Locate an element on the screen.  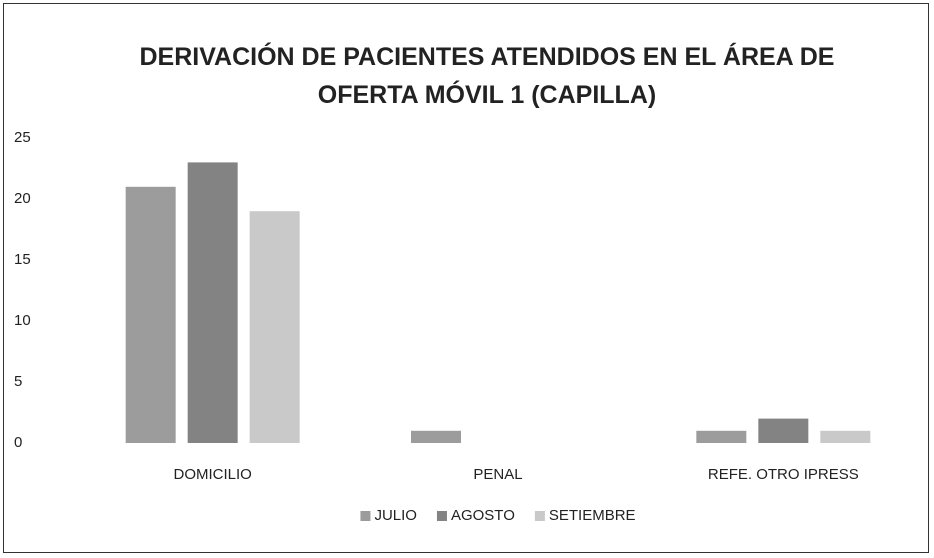
y-tick-label: 25 is located at coordinates (22, 137).